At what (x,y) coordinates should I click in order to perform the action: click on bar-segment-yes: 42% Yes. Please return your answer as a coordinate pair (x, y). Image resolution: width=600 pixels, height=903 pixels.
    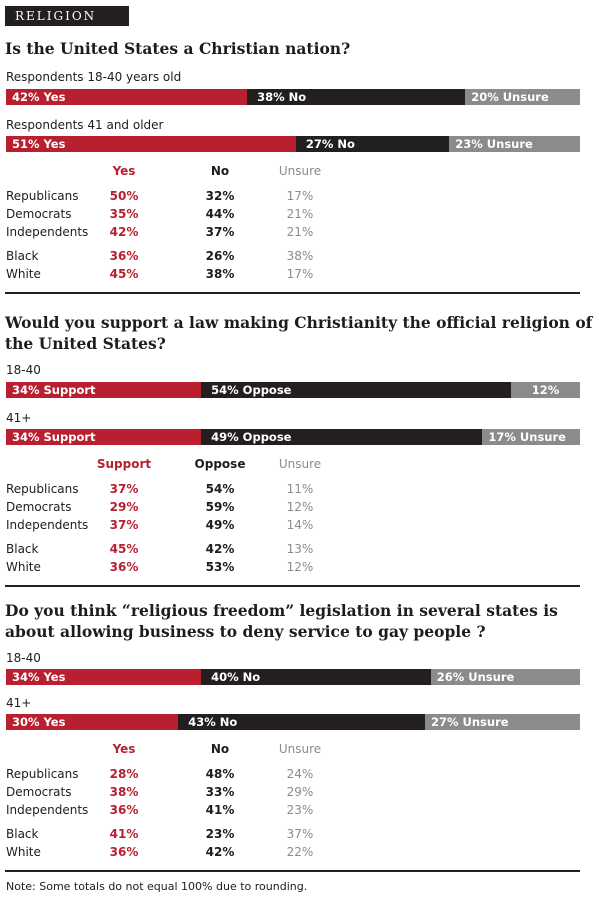
    Looking at the image, I should click on (127, 97).